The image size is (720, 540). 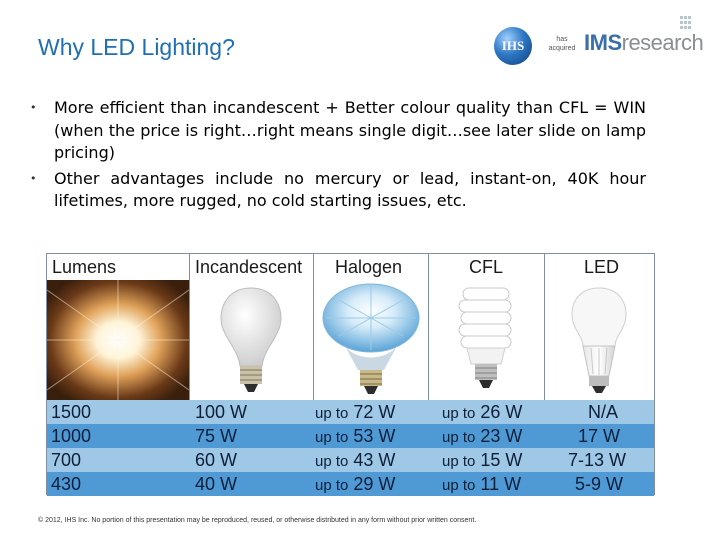 I want to click on cell-led: 7-13 W, so click(x=597, y=460).